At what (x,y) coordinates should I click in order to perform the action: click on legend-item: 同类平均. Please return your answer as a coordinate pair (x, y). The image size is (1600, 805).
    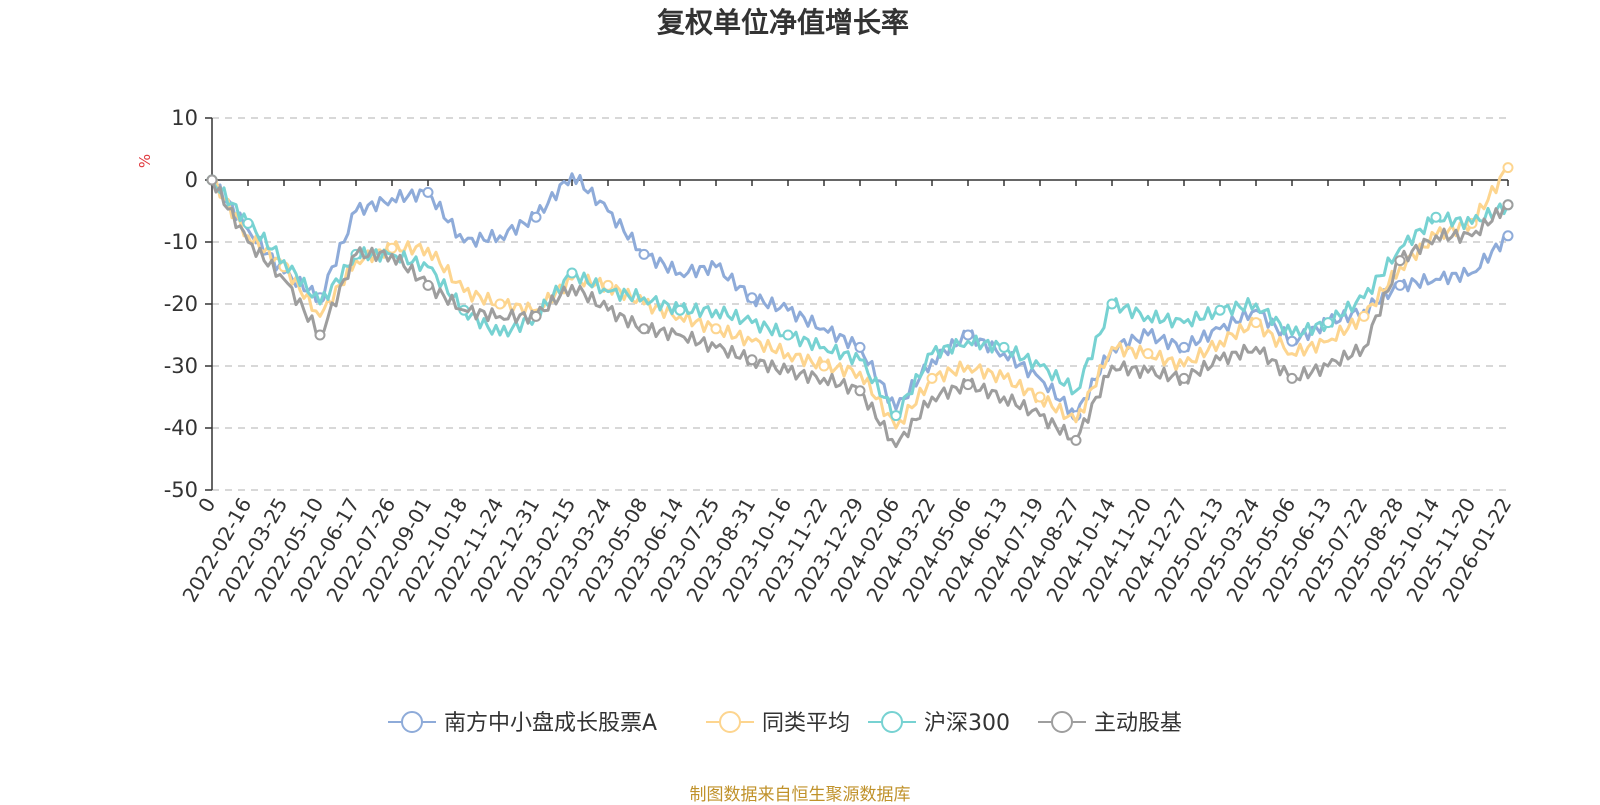
    Looking at the image, I should click on (778, 723).